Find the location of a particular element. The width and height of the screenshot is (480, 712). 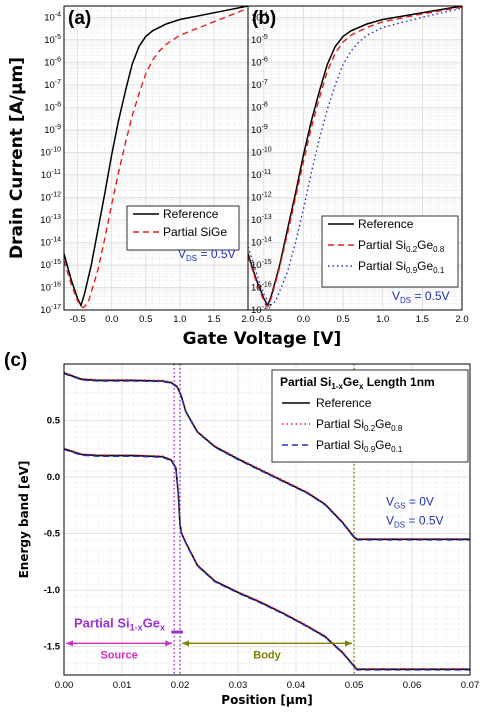

legend-entry: Partial SiGe is located at coordinates (195, 232).